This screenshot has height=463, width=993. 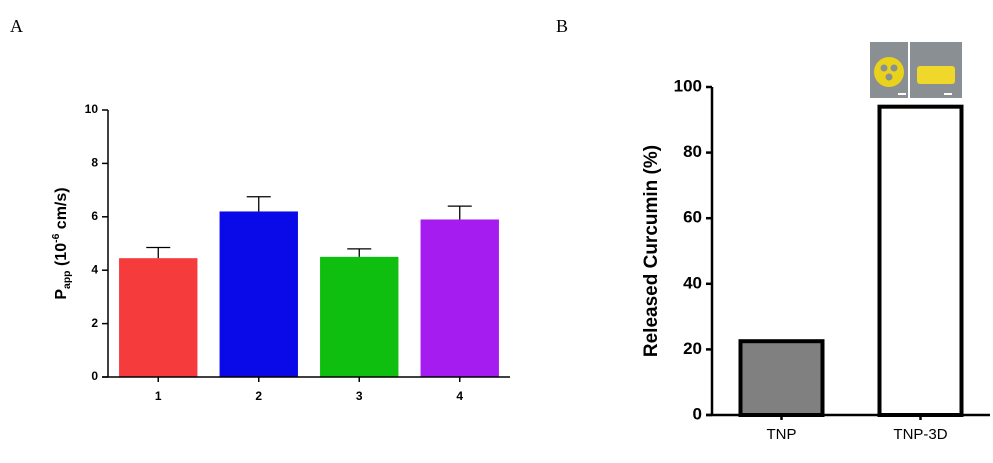 I want to click on y-axis-label: Papp (10-6 cm/s), so click(x=62, y=243).